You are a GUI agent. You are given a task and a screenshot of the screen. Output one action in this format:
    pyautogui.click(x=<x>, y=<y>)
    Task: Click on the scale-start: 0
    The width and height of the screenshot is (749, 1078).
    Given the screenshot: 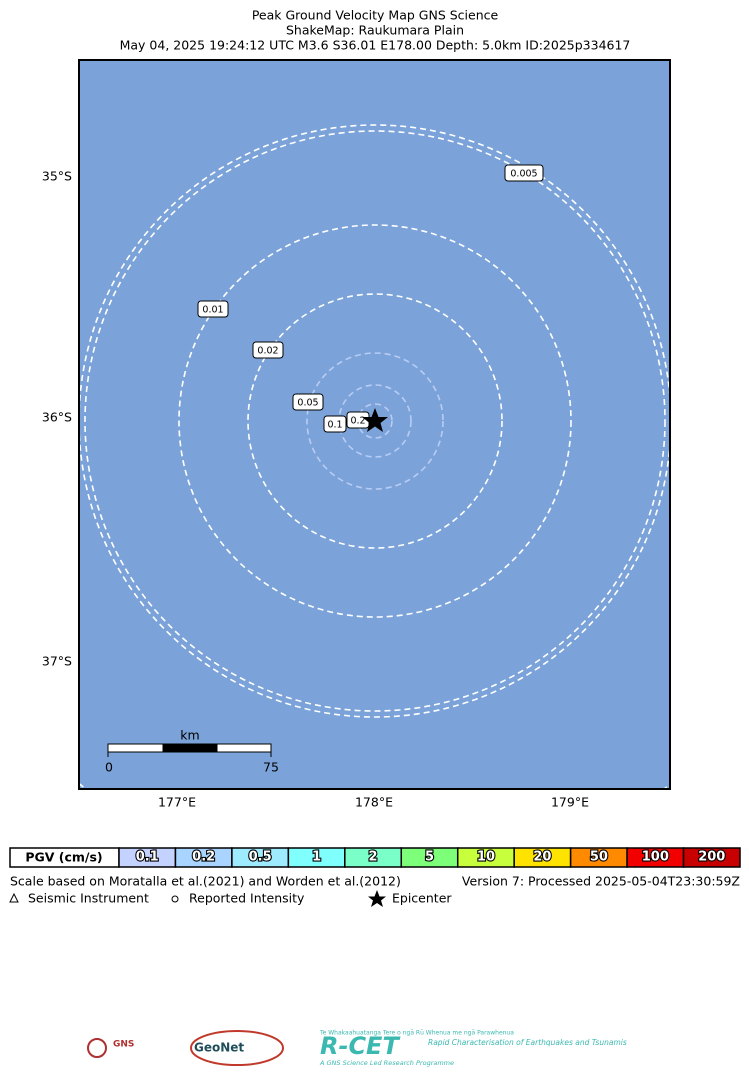 What is the action you would take?
    pyautogui.click(x=109, y=767)
    